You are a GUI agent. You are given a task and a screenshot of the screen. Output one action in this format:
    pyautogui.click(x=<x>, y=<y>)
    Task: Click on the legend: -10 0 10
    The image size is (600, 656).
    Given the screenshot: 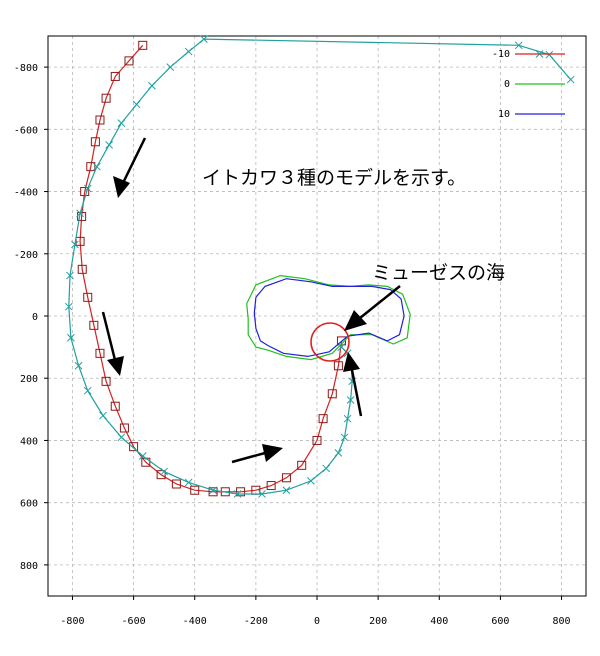 What is the action you would take?
    pyautogui.click(x=528, y=84)
    